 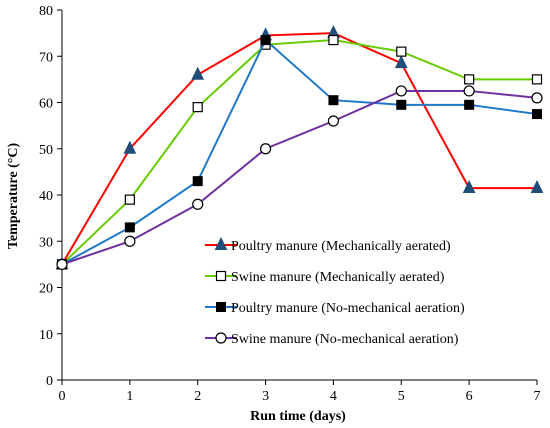 I want to click on x-tick-label: 5, so click(x=401, y=396).